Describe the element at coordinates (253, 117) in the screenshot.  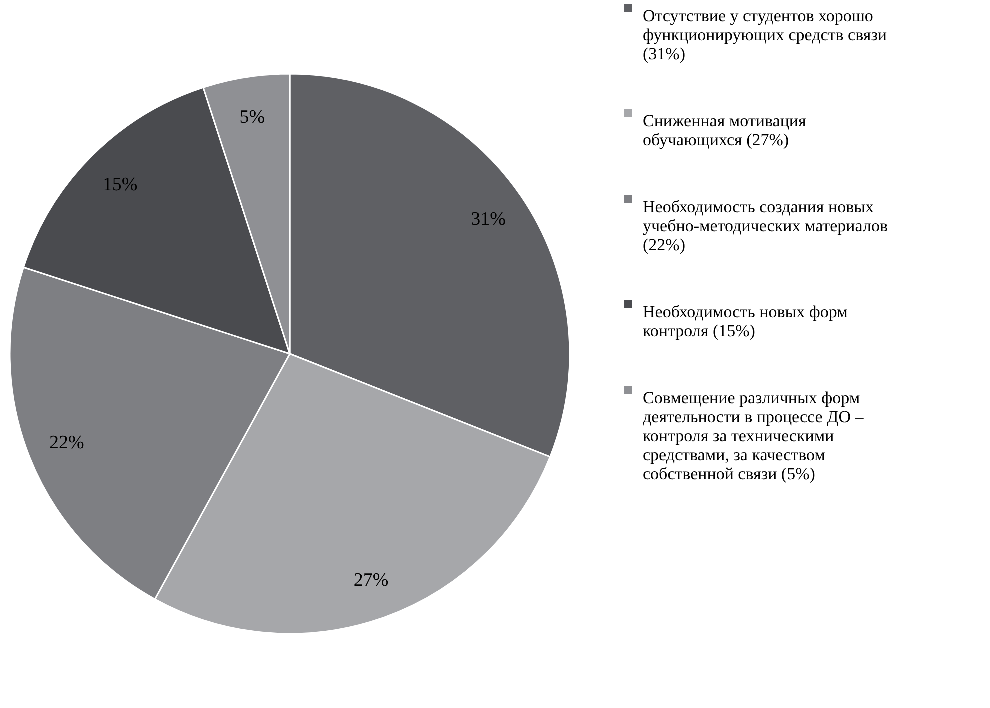
I see `data-label: 5%` at that location.